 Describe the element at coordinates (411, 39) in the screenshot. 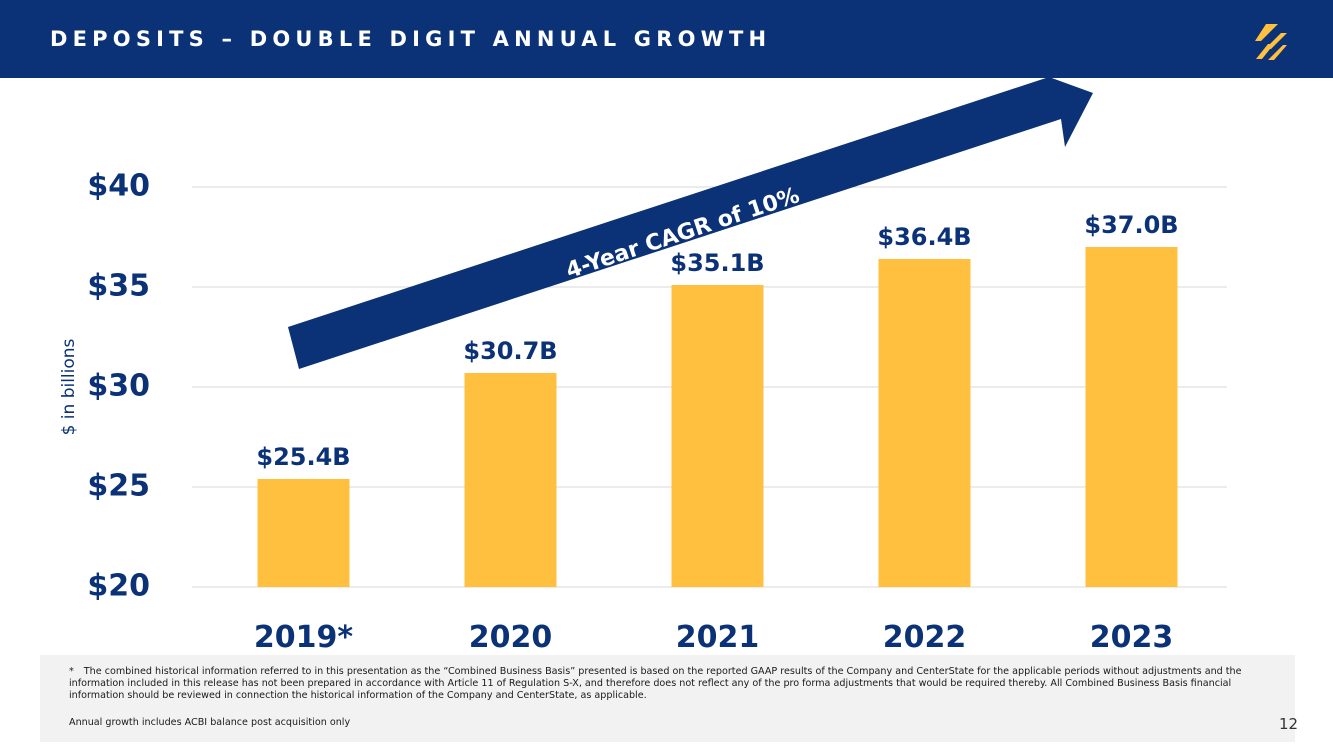

I see `page-title: DEPOSITS – DOUBLE DIGIT ANNUAL GROWTH` at that location.